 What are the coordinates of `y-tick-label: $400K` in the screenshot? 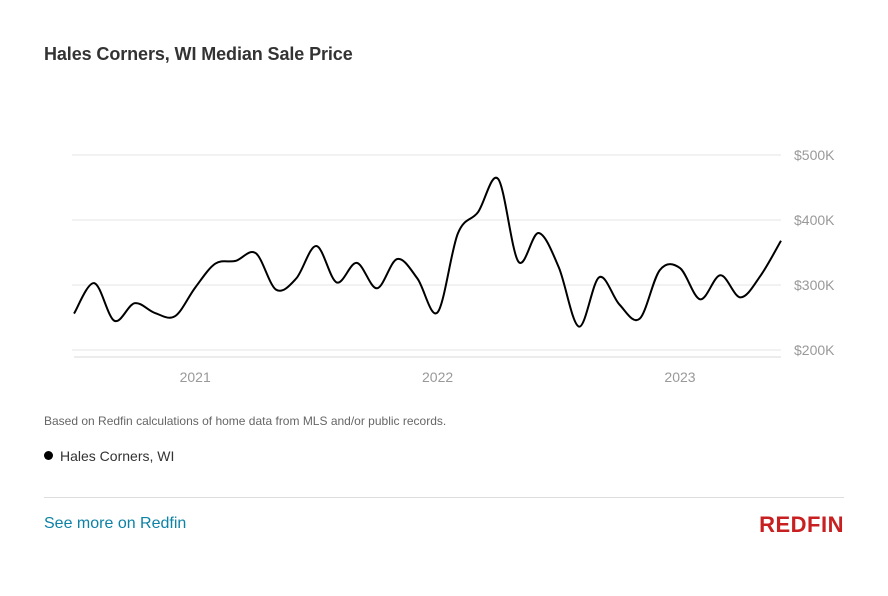 It's located at (814, 220).